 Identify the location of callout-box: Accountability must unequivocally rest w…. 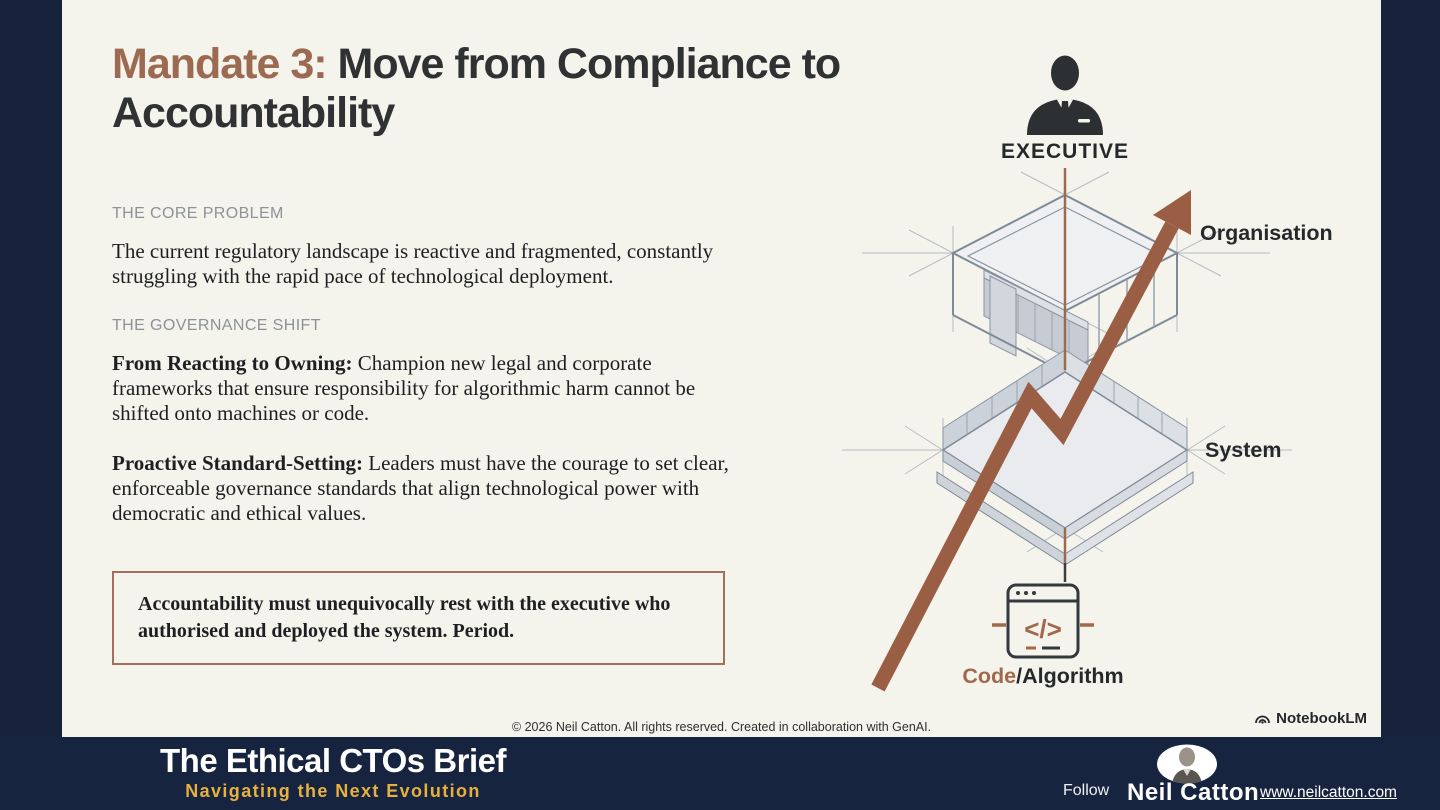
(418, 618).